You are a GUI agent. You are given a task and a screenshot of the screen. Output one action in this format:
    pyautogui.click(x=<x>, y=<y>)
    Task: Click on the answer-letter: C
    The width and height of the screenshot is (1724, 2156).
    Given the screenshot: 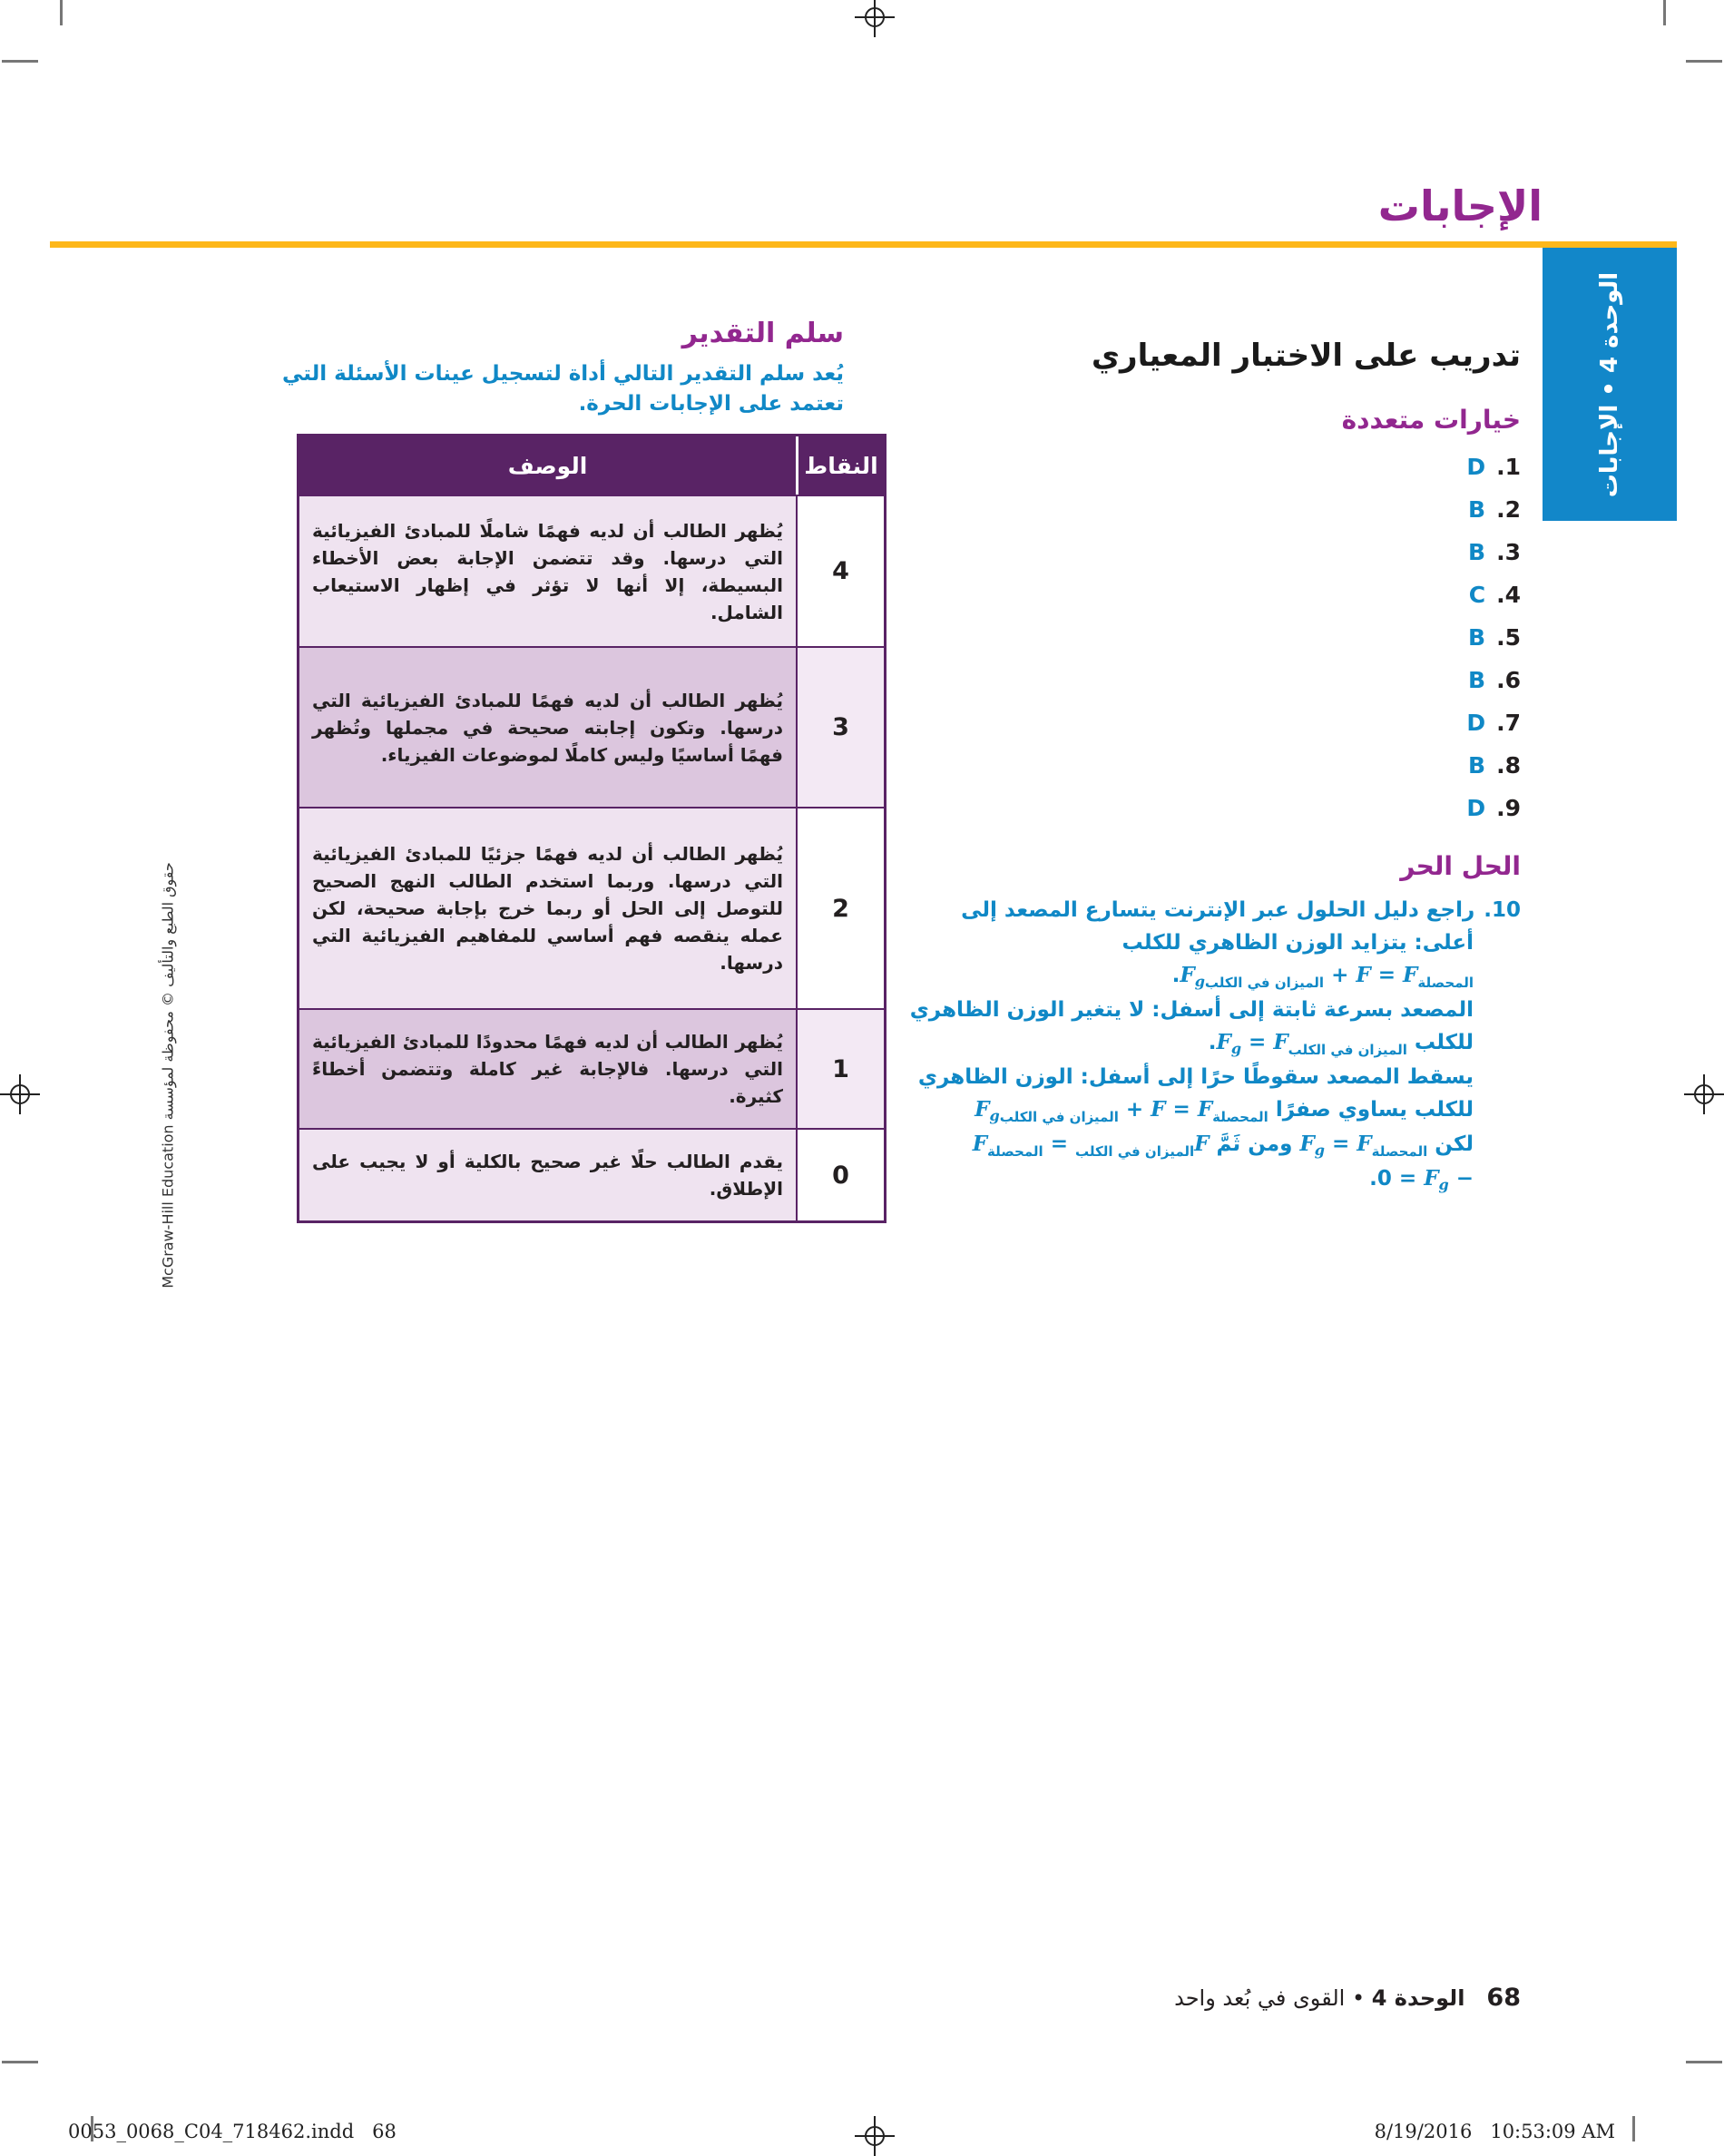 What is the action you would take?
    pyautogui.click(x=1477, y=595)
    